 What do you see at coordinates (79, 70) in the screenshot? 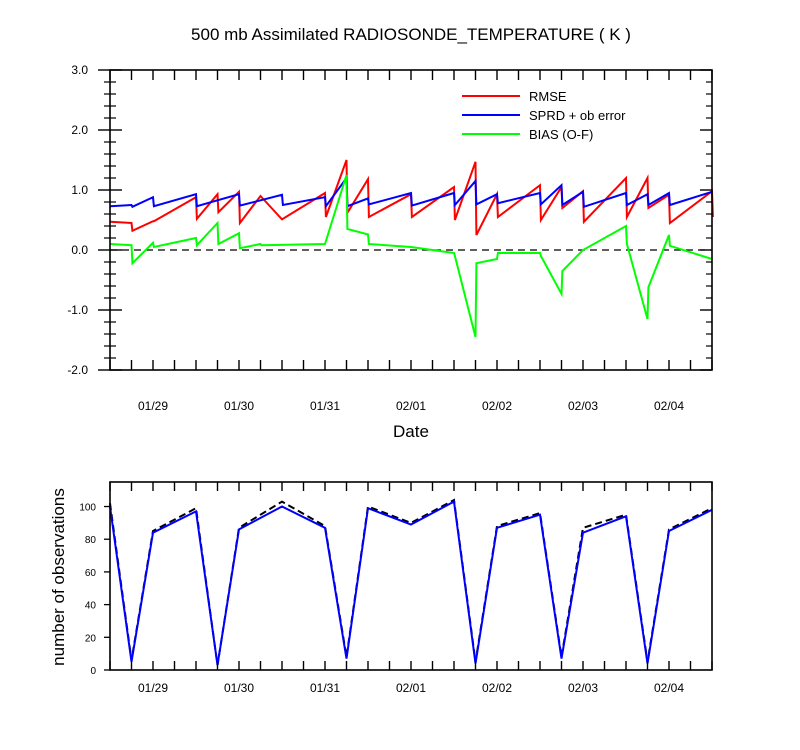
I see `y-tick-label: 3.0` at bounding box center [79, 70].